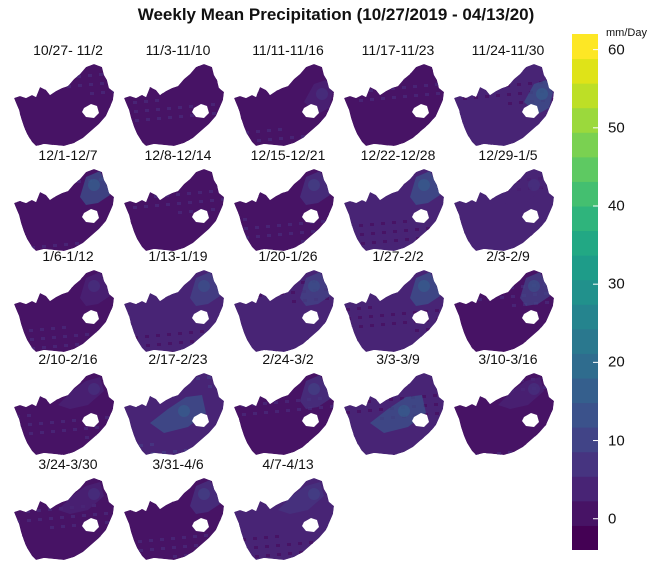 The width and height of the screenshot is (672, 576). I want to click on colorbar, so click(585, 292).